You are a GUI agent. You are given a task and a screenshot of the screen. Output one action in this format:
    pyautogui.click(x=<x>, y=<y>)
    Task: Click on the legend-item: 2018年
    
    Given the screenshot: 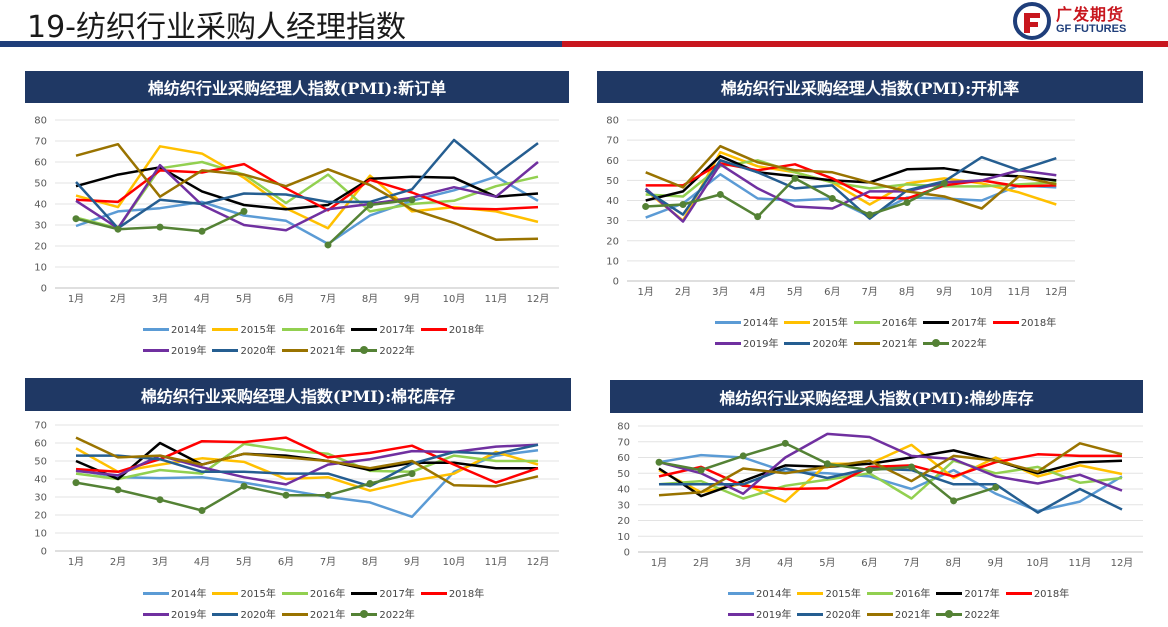 What is the action you would take?
    pyautogui.click(x=1037, y=592)
    